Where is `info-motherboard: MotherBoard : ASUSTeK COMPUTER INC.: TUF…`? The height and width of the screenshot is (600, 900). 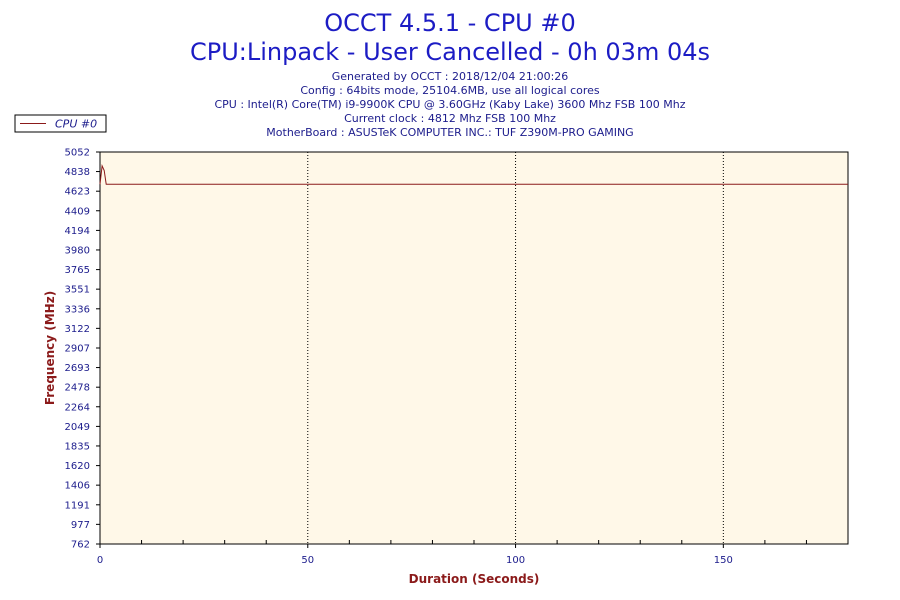 info-motherboard: MotherBoard : ASUSTeK COMPUTER INC.: TUF… is located at coordinates (449, 132).